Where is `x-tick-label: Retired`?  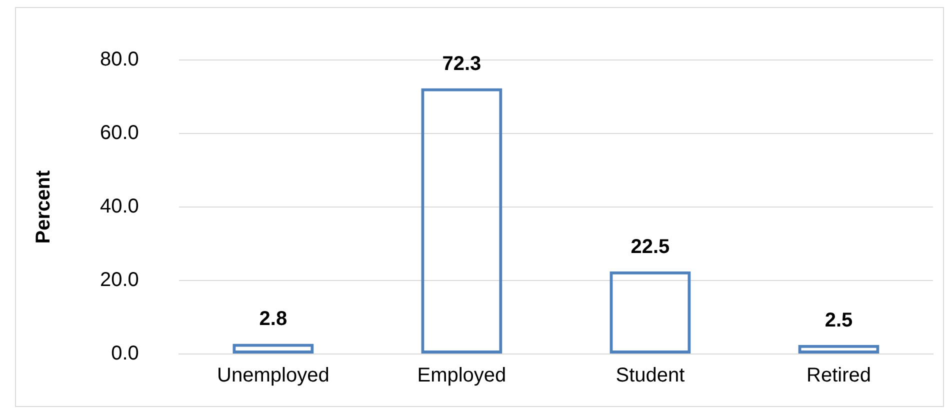 x-tick-label: Retired is located at coordinates (838, 375).